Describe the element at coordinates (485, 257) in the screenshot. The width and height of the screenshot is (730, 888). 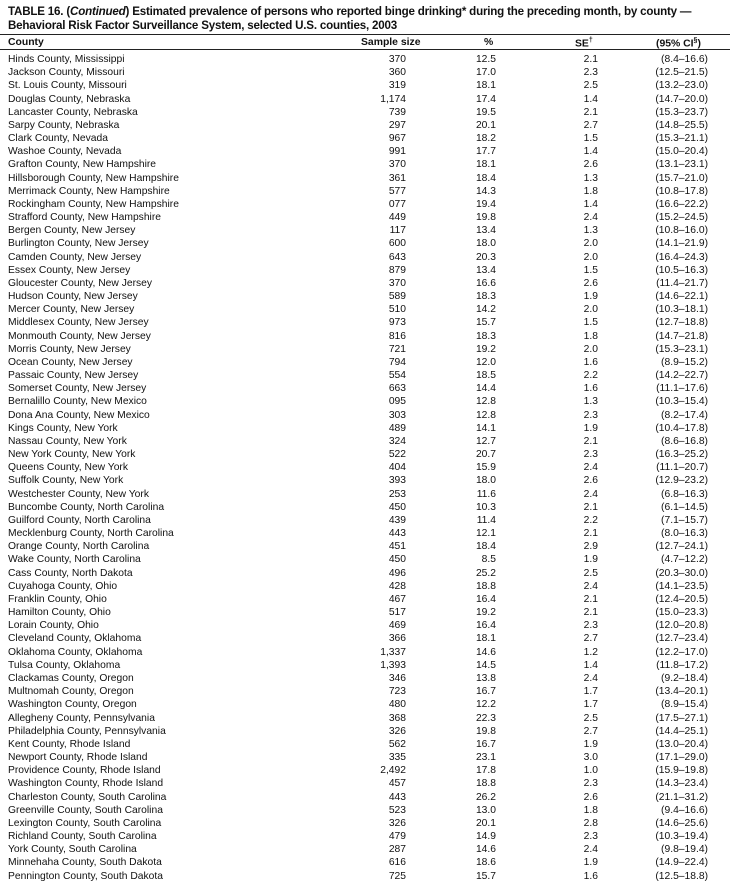
I see `percent: 20.3` at that location.